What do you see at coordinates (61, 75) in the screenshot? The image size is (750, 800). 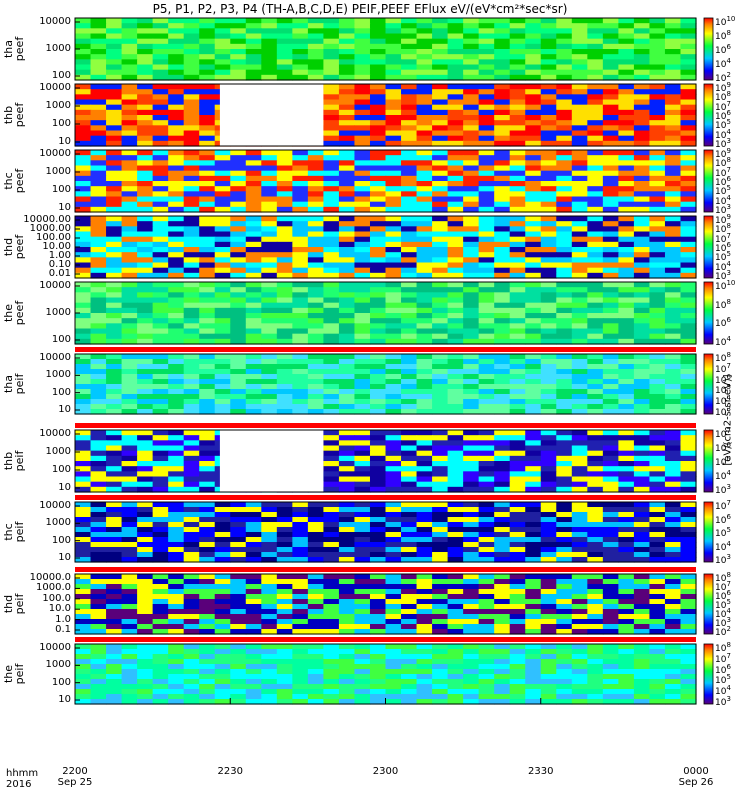 I see `y-tick-label: 100` at bounding box center [61, 75].